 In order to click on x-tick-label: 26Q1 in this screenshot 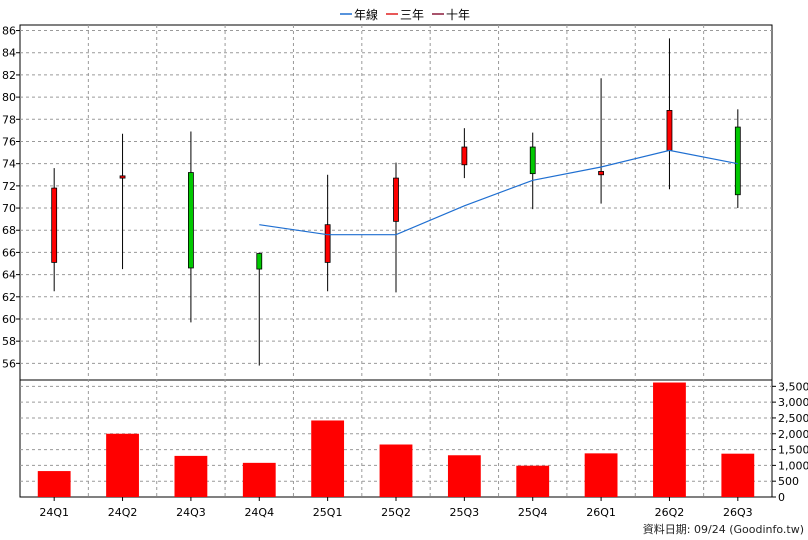, I will do `click(601, 512)`.